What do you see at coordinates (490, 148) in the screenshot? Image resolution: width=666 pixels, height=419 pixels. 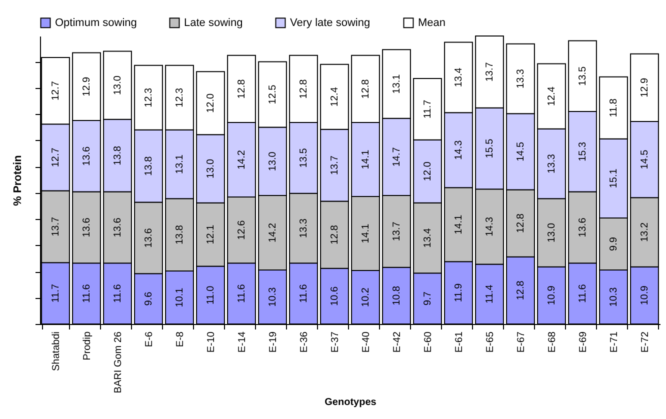 I see `data-label: 15.5` at bounding box center [490, 148].